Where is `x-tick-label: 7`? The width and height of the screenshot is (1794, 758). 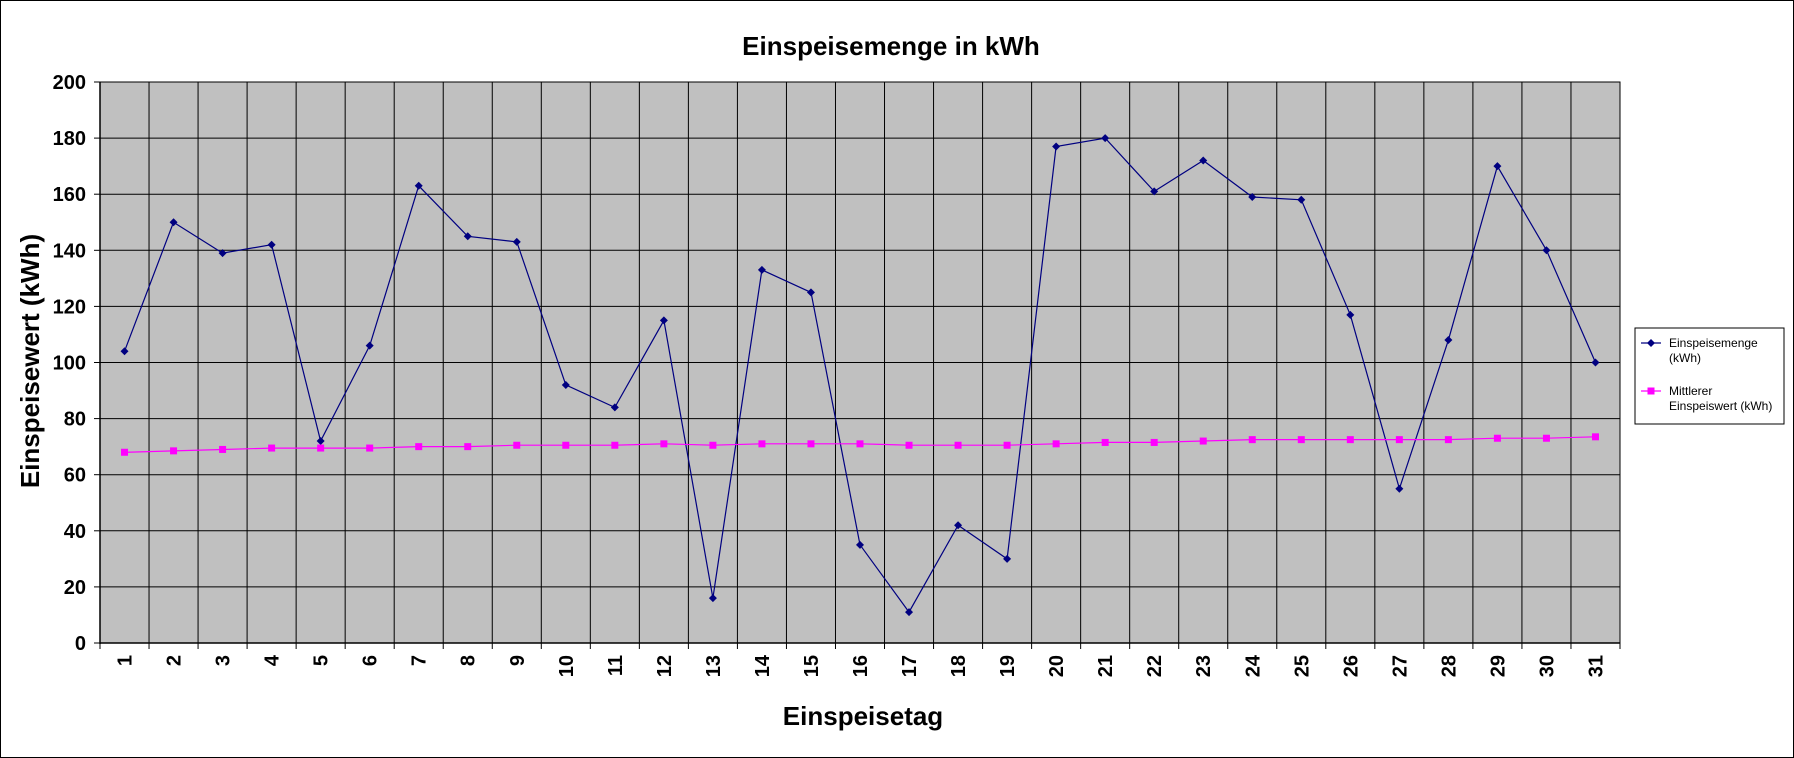
x-tick-label: 7 is located at coordinates (420, 660).